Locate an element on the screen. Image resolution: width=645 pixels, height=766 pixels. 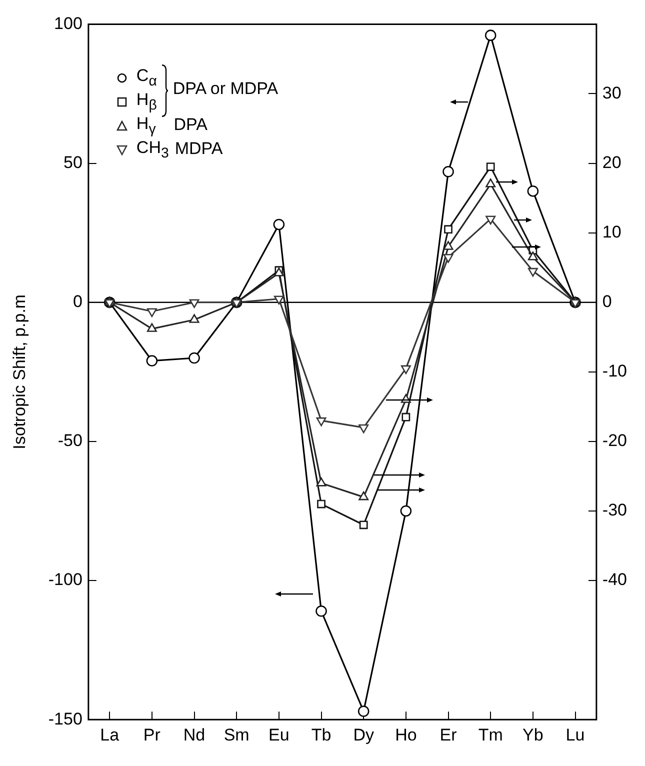
y-tick-label: -50 is located at coordinates (70, 440).